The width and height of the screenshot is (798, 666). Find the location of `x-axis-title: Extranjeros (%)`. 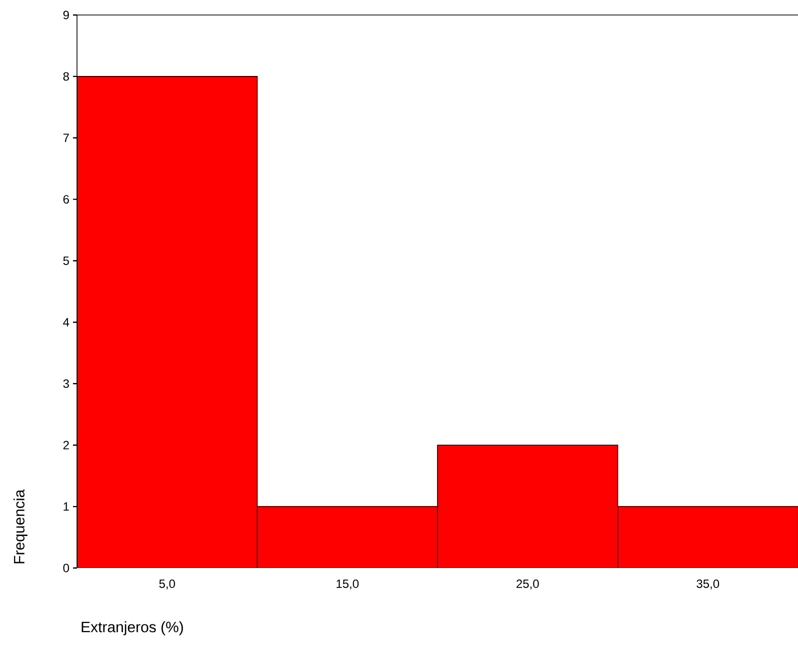

x-axis-title: Extranjeros (%) is located at coordinates (132, 628).